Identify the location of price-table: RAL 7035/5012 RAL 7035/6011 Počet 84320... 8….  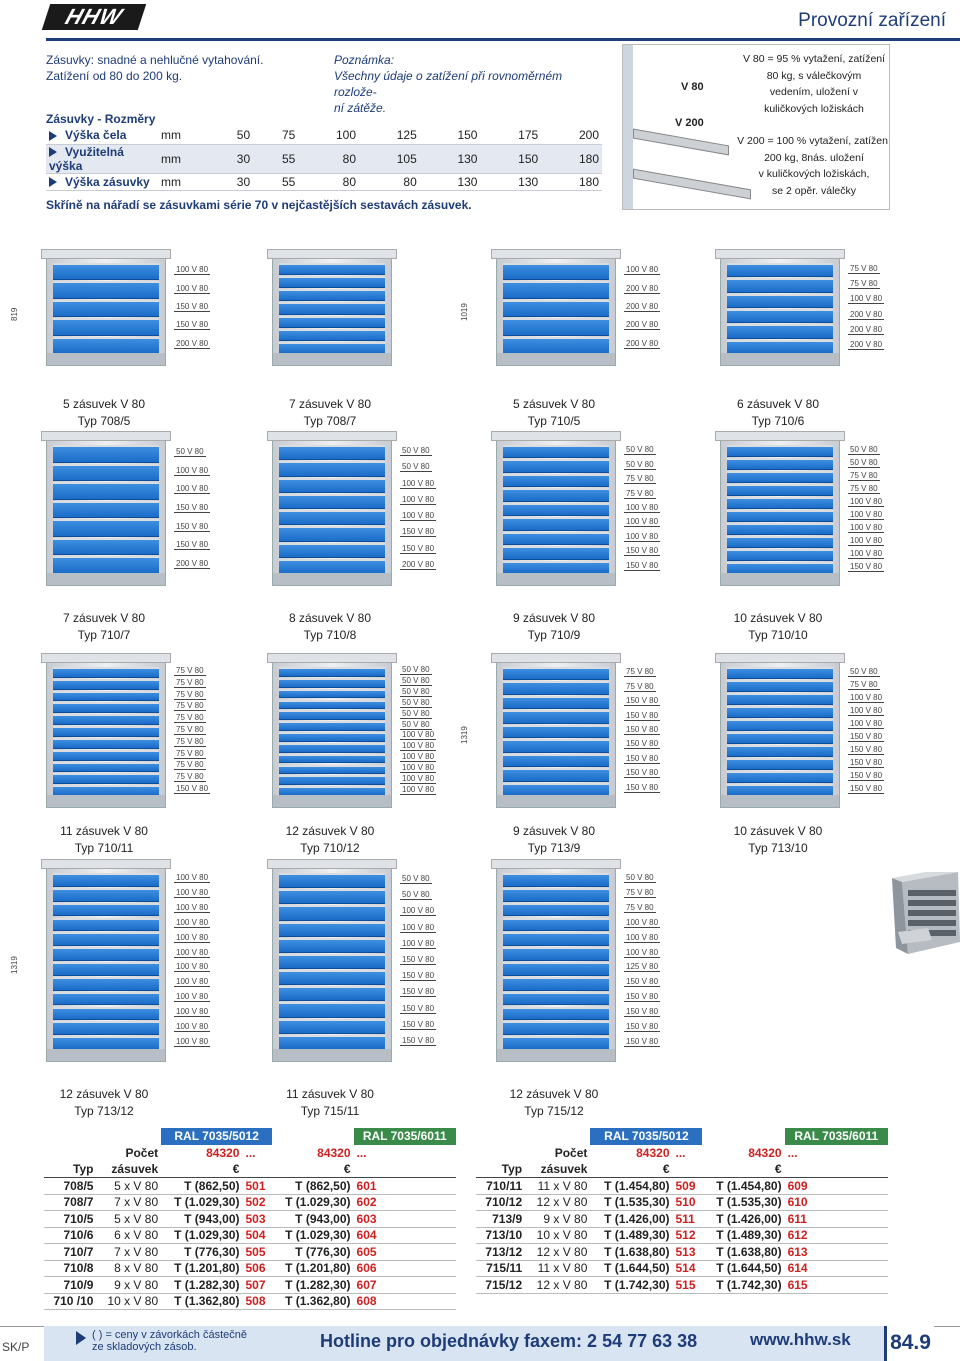
(250, 1219).